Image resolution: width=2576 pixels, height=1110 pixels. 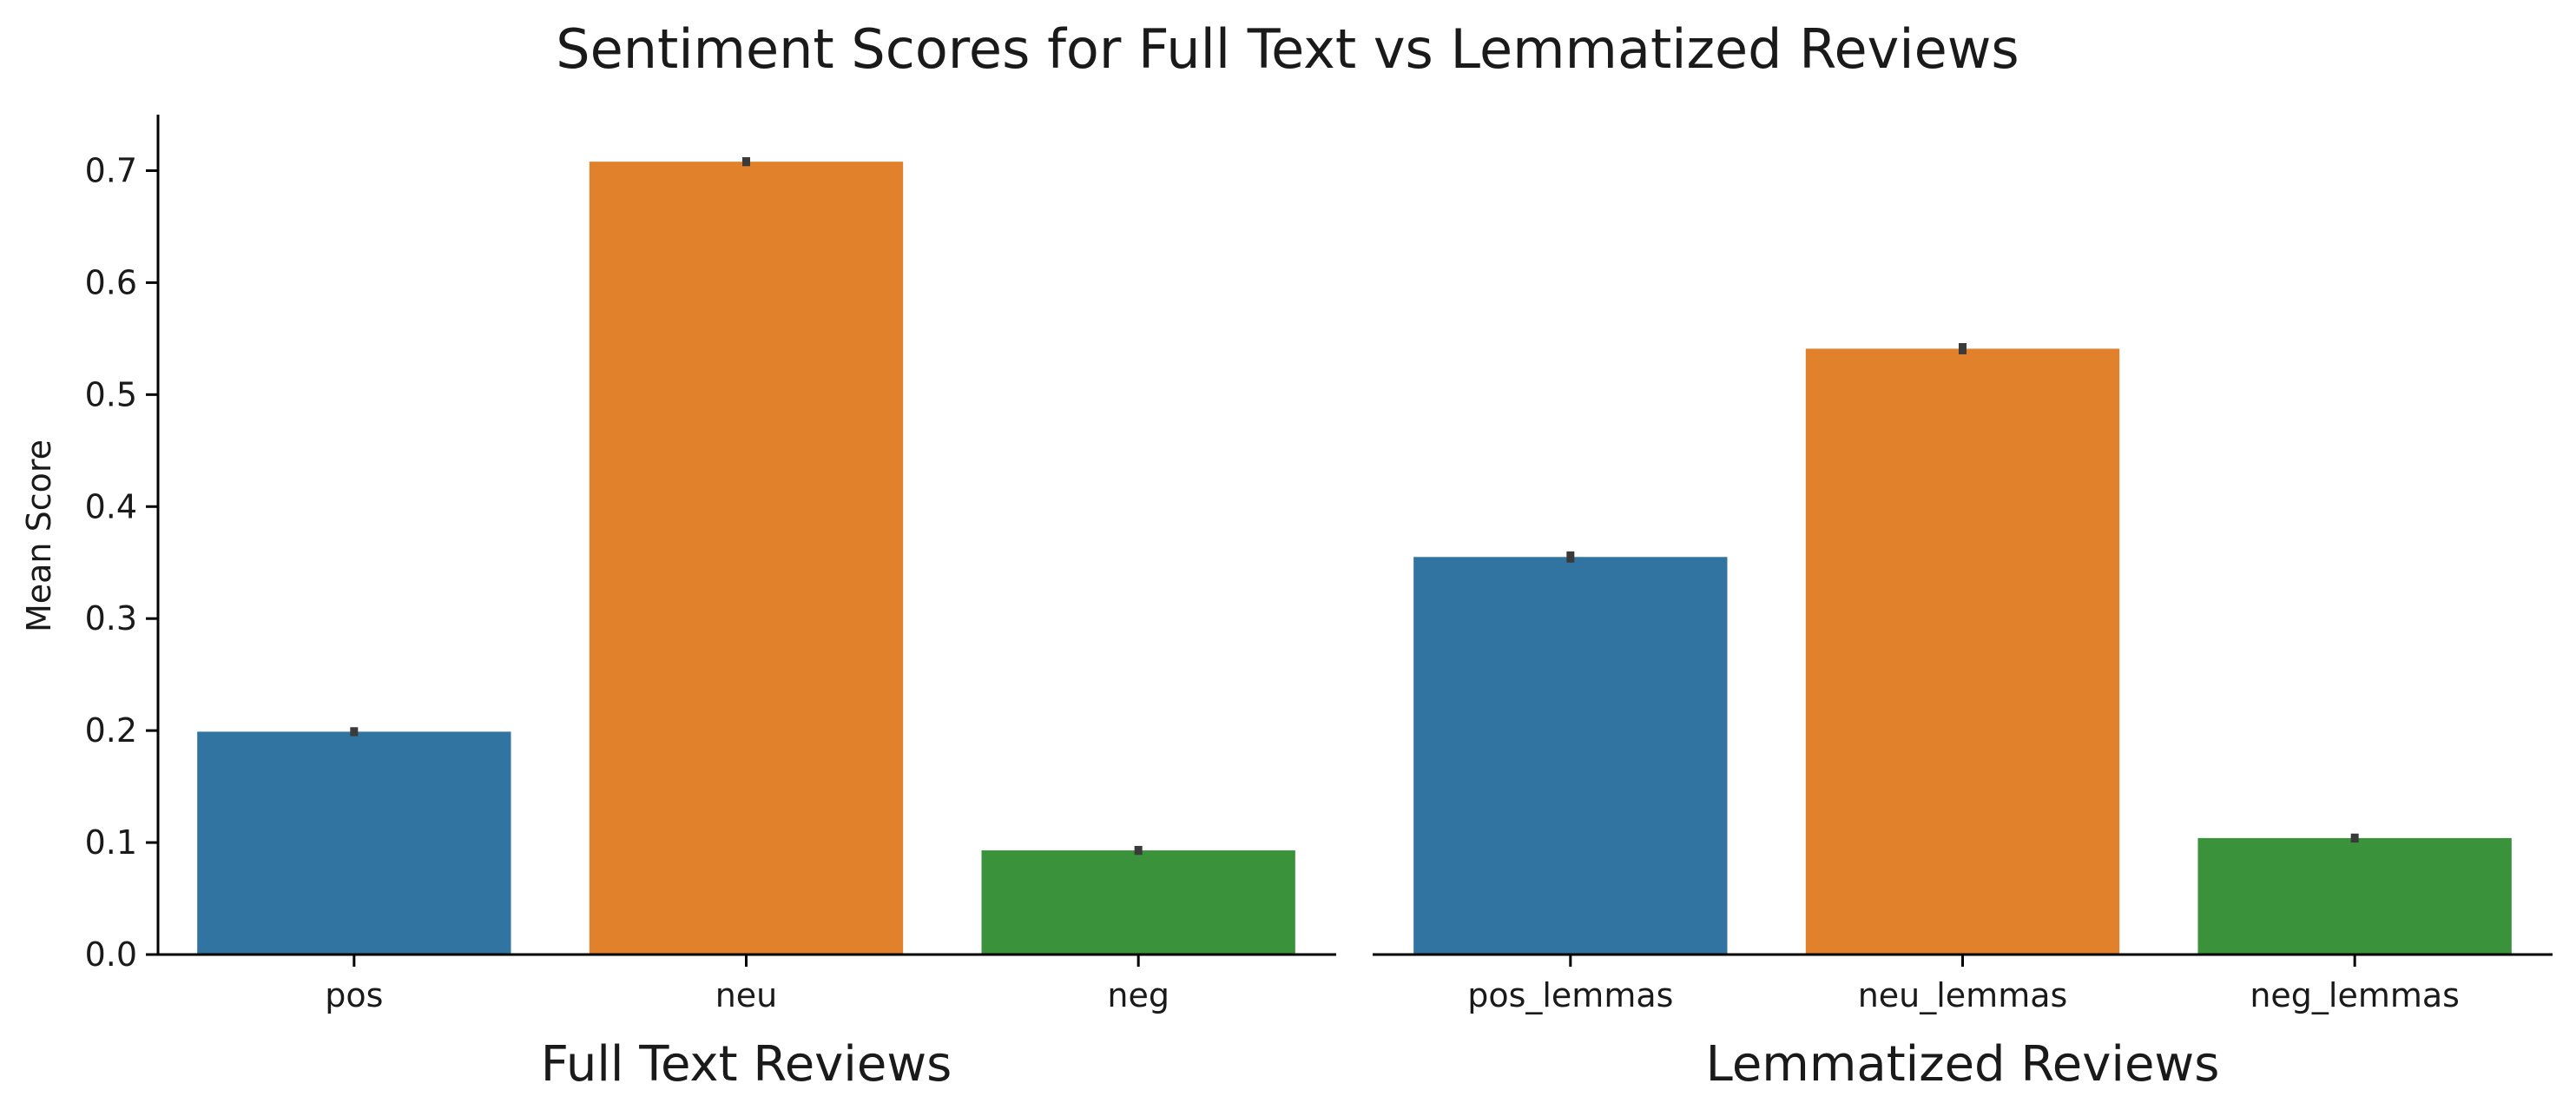 I want to click on panel-xlabel-1: Full Text Reviews, so click(x=746, y=1064).